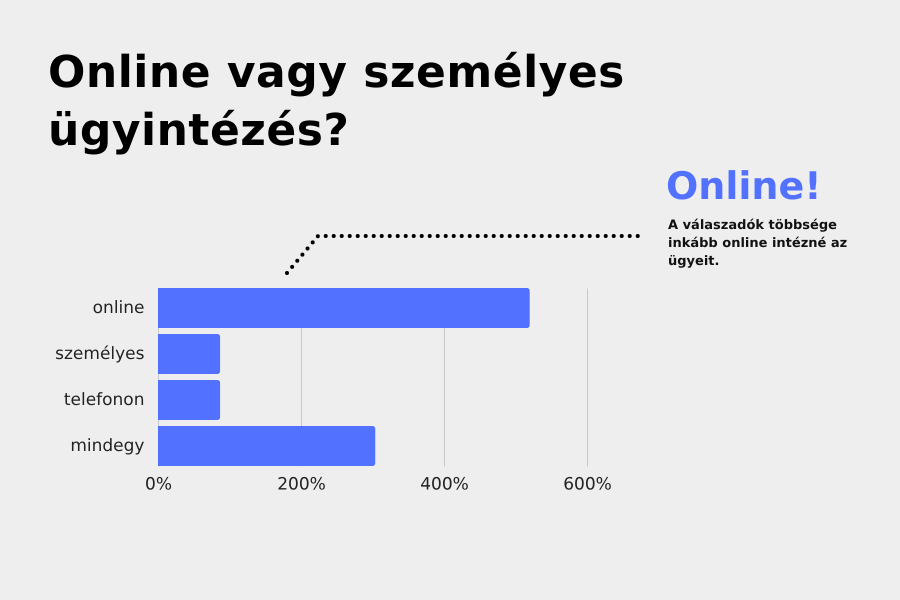  Describe the element at coordinates (301, 484) in the screenshot. I see `x-tick-label: 200%` at that location.